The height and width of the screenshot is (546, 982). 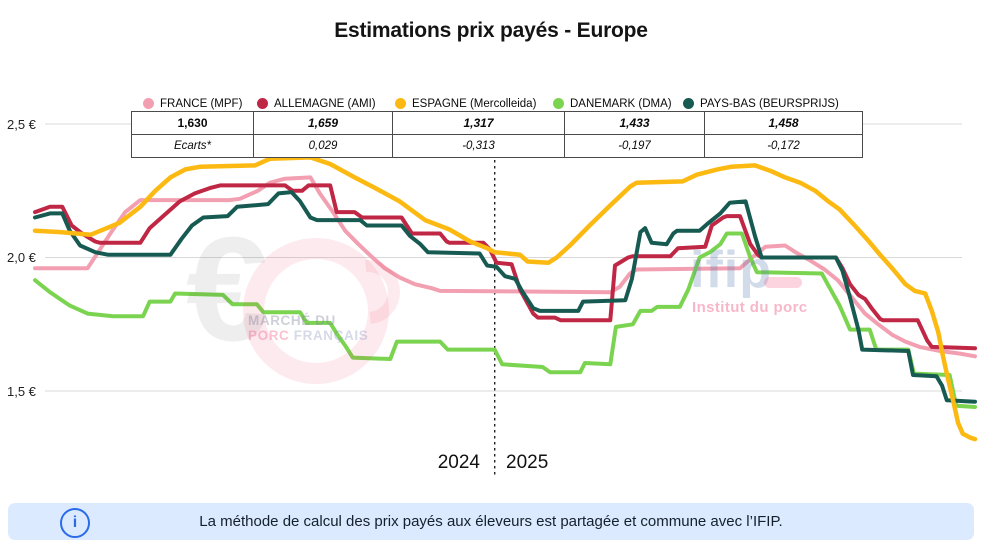 I want to click on legend-item-allemagne: ALLEMAGNE (AMI), so click(x=316, y=103).